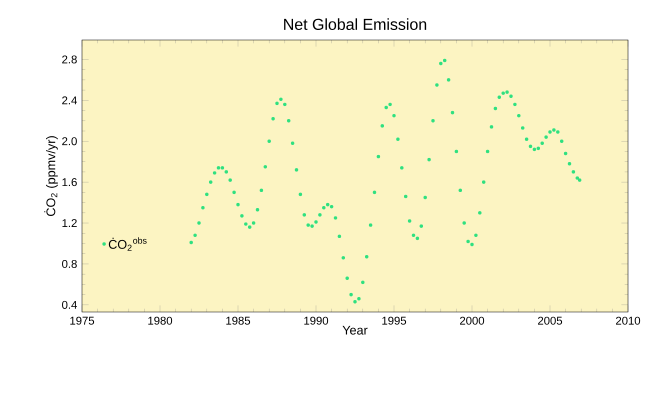  Describe the element at coordinates (127, 244) in the screenshot. I see `legend-label: ĊO$_{2}$obs` at that location.